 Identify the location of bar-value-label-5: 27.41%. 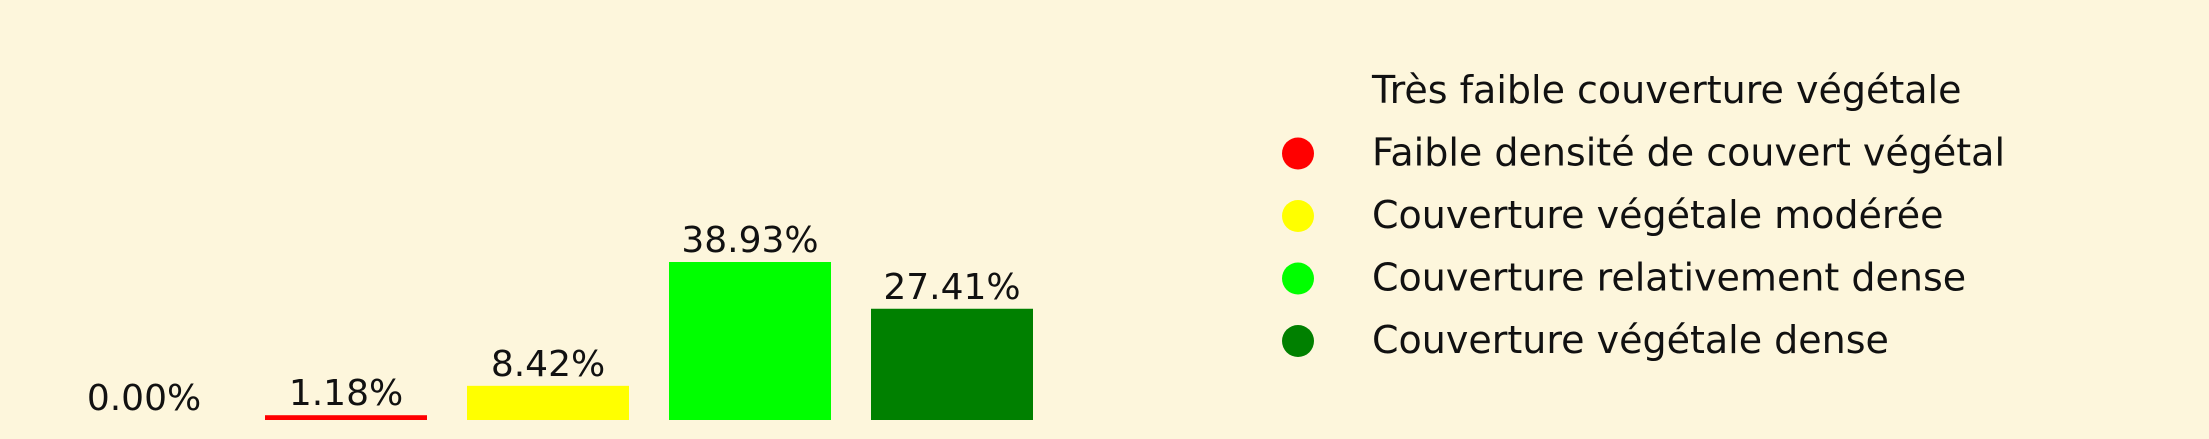
(951, 287).